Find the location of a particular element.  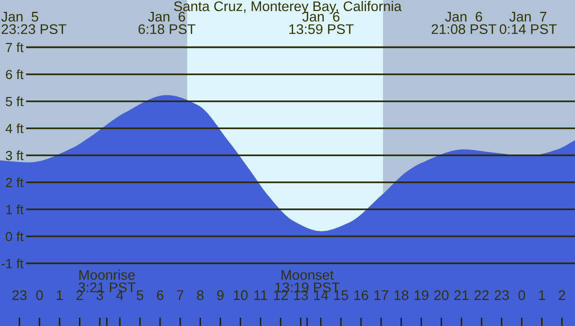

x-tick-label: 21 is located at coordinates (461, 295).